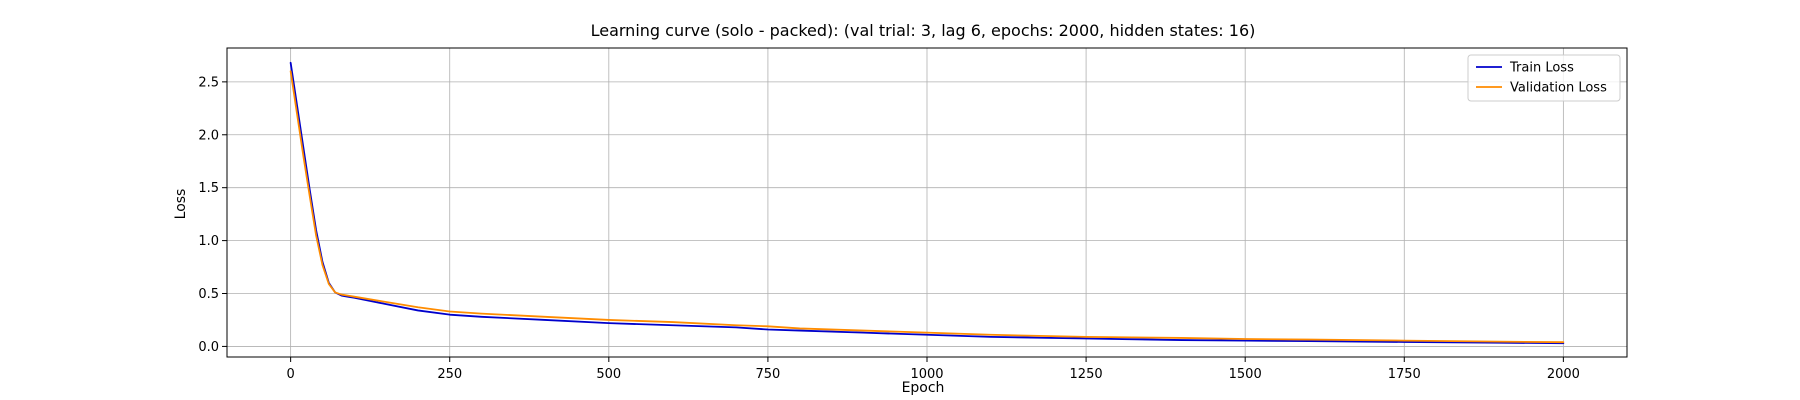 The height and width of the screenshot is (400, 1800). What do you see at coordinates (208, 82) in the screenshot?
I see `y-tick-label: 2.5` at bounding box center [208, 82].